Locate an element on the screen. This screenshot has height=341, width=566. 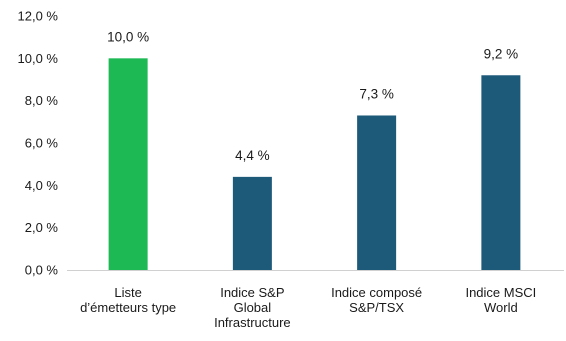
category-label: Global is located at coordinates (253, 307).